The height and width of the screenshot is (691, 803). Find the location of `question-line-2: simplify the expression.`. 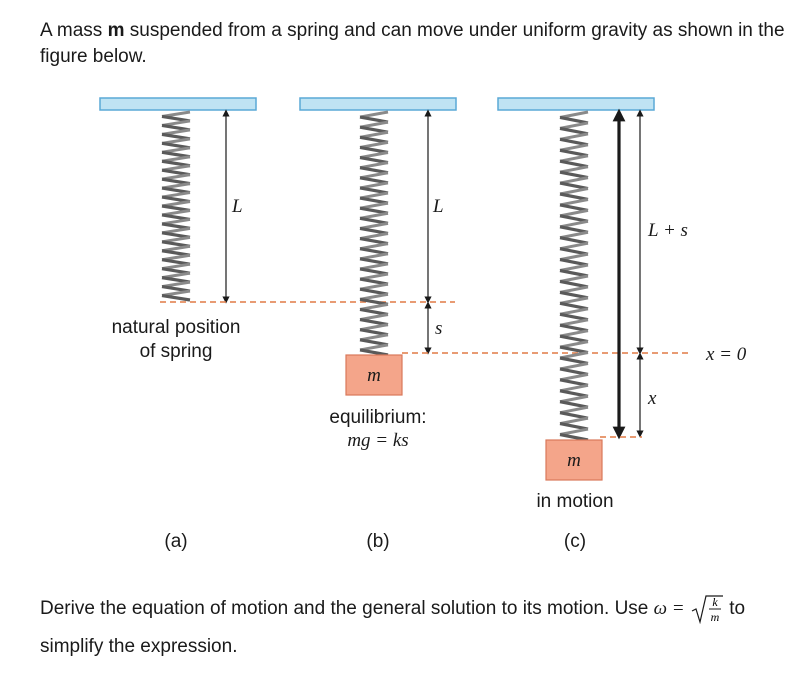

question-line-2: simplify the expression. is located at coordinates (139, 646).